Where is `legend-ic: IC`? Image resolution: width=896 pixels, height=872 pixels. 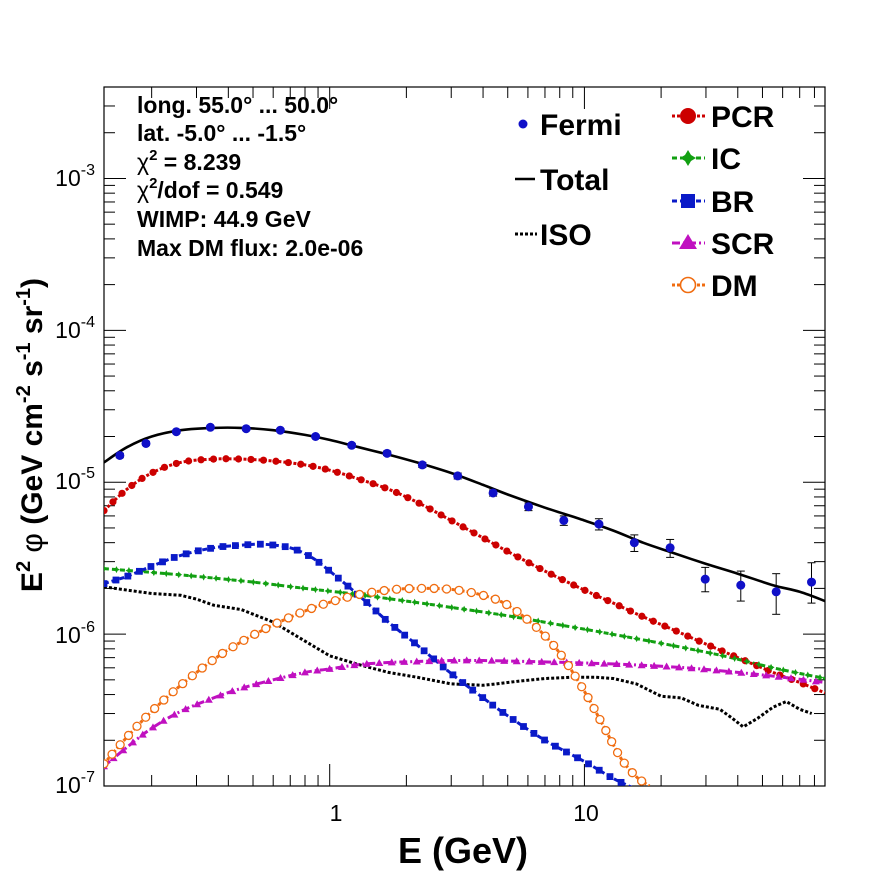
legend-ic: IC is located at coordinates (706, 159).